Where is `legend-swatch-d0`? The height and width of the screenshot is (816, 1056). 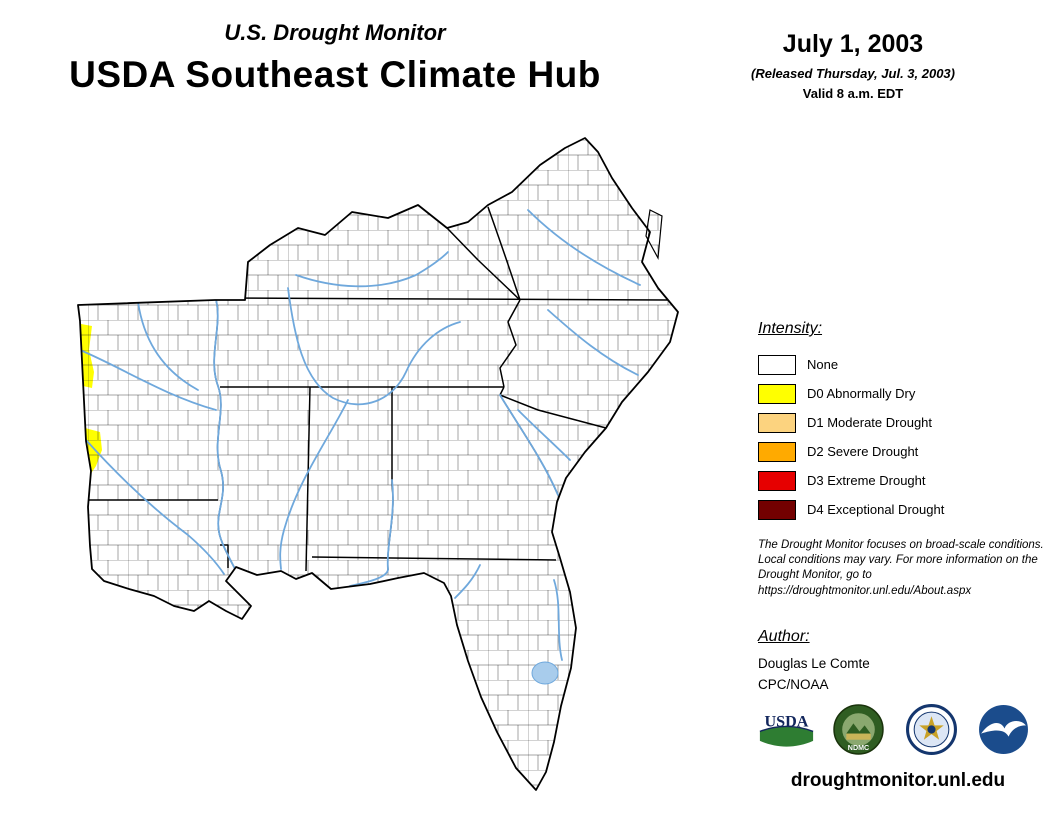
legend-swatch-d0 is located at coordinates (777, 393).